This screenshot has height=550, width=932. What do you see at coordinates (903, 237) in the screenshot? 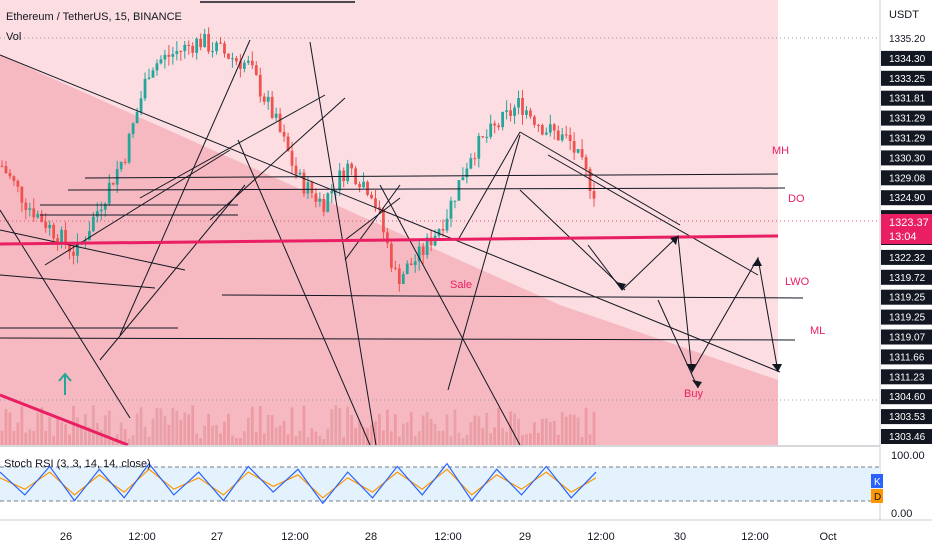
I see `price-countdown: 13:04` at bounding box center [903, 237].